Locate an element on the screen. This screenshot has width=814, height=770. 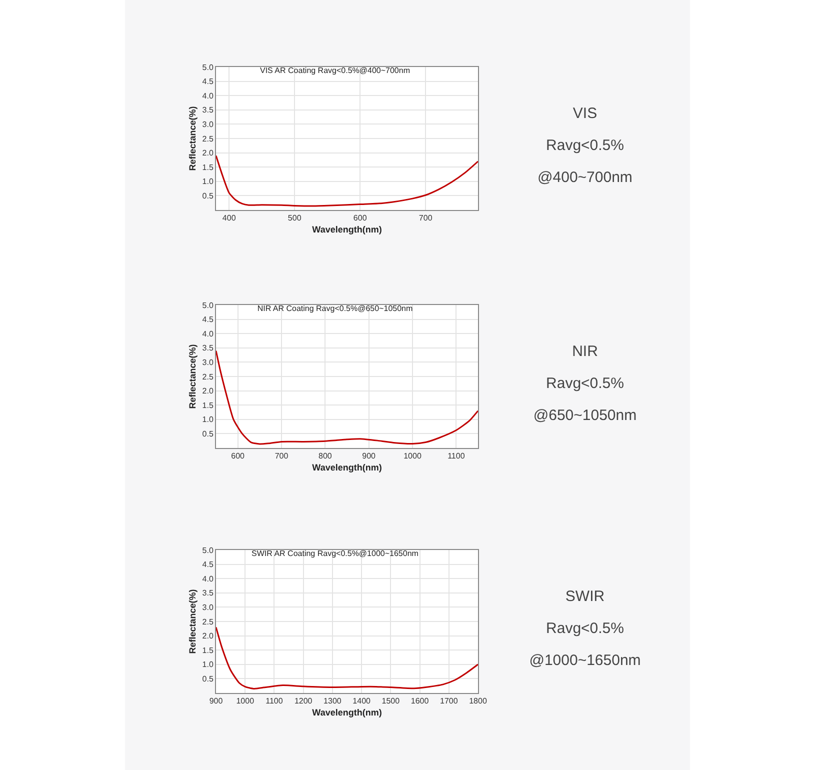
x-tick-label: 1600 is located at coordinates (420, 701).